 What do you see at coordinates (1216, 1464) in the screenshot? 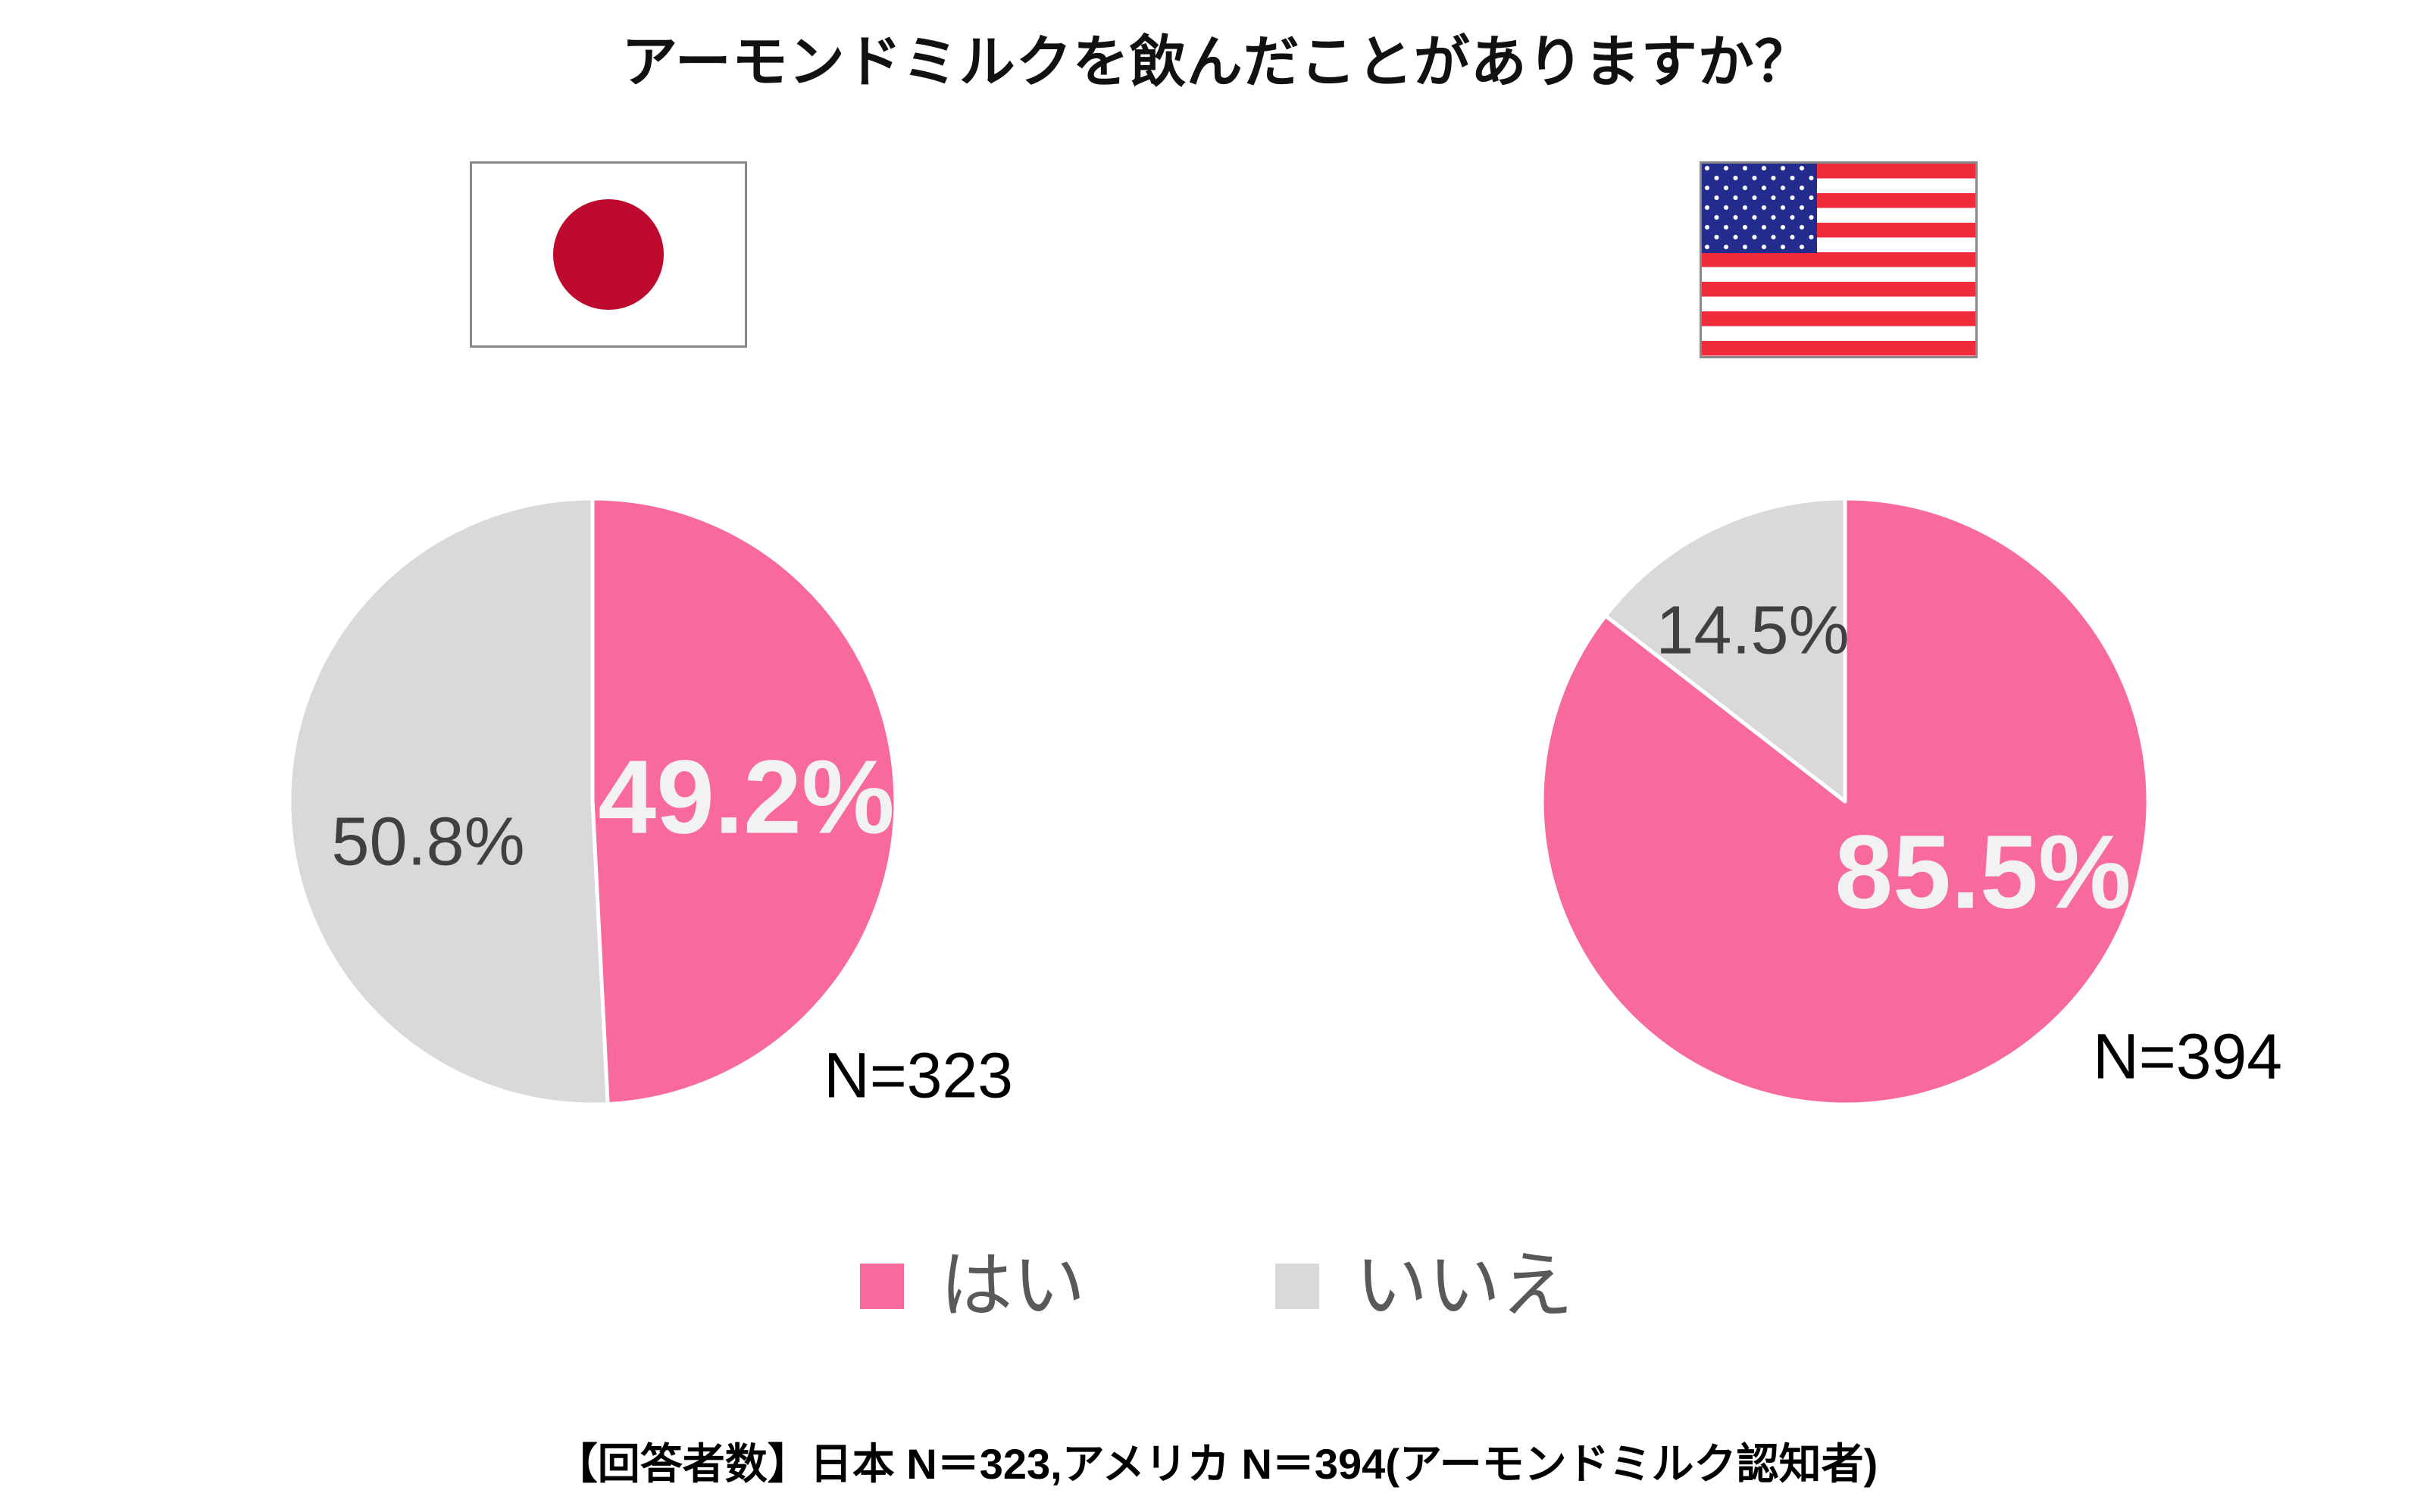
I see `footnote: 【回答者数】日本 N＝323,アメリカ N＝394(アーモンドミルク認知者)` at bounding box center [1216, 1464].